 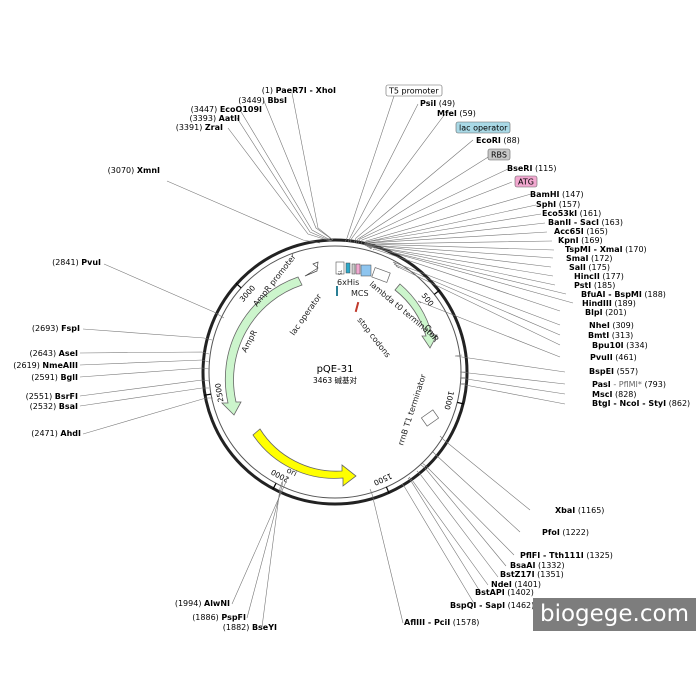 What do you see at coordinates (360, 293) in the screenshot?
I see `mcs-label: MCS` at bounding box center [360, 293].